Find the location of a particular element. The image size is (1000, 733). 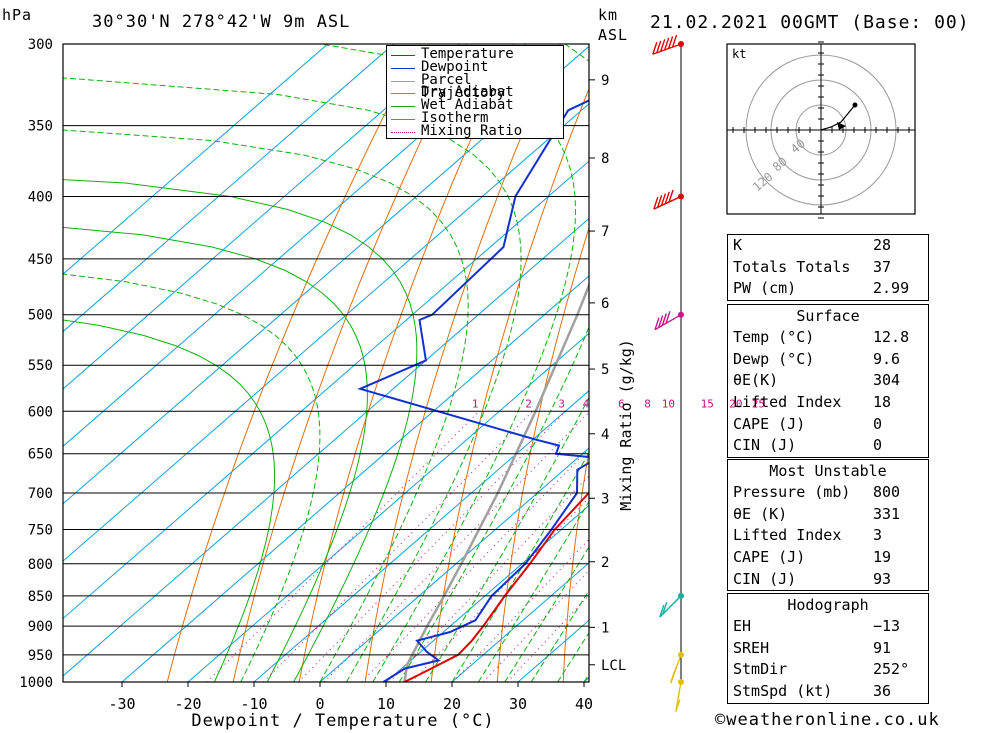

row-label: Totals Totals is located at coordinates (792, 266).